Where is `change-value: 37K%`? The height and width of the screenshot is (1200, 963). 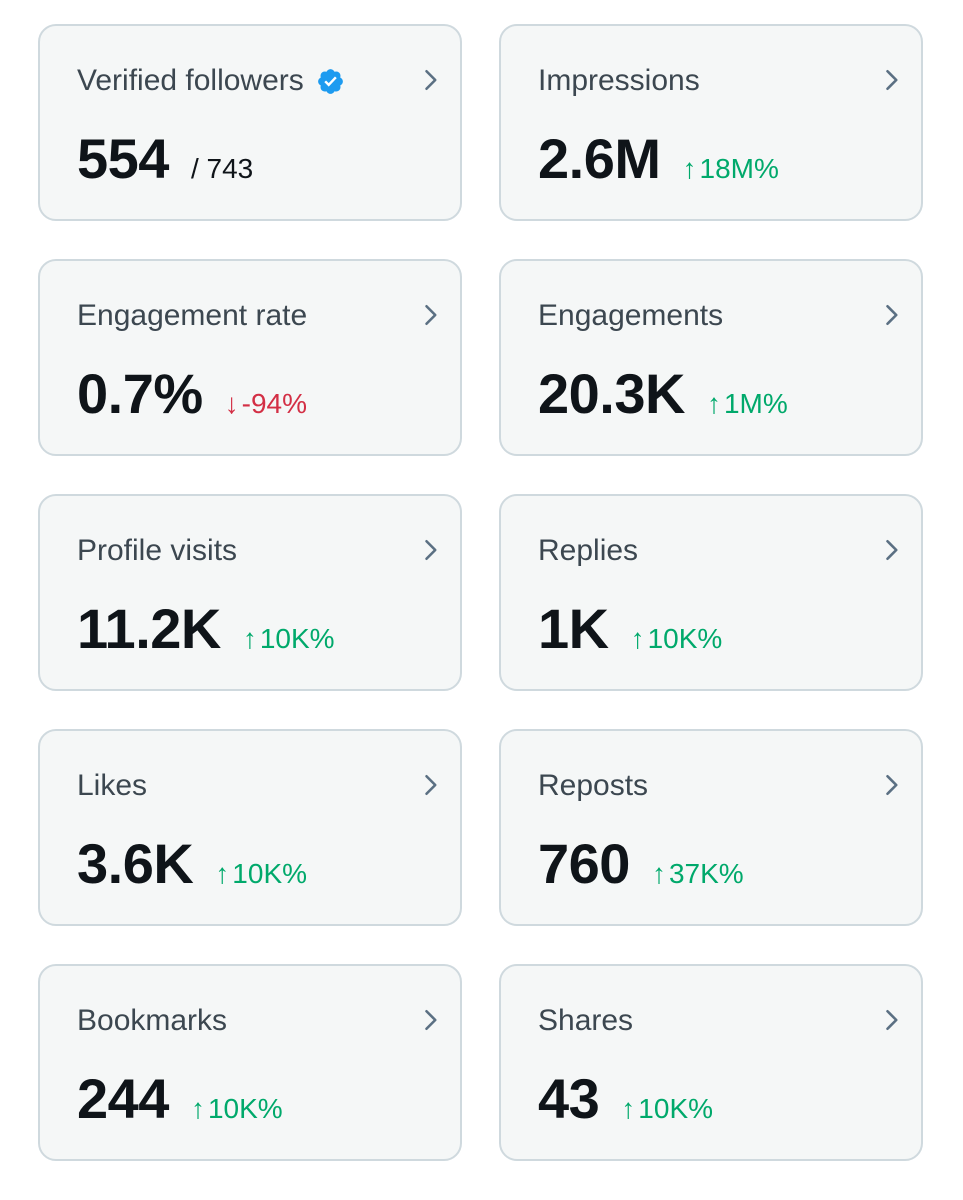 change-value: 37K% is located at coordinates (706, 873).